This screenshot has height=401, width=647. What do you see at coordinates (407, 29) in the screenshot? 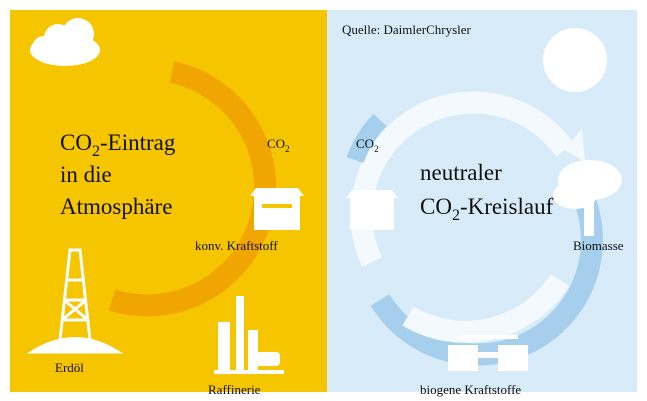
I see `source: Quelle: DaimlerChrysler` at bounding box center [407, 29].